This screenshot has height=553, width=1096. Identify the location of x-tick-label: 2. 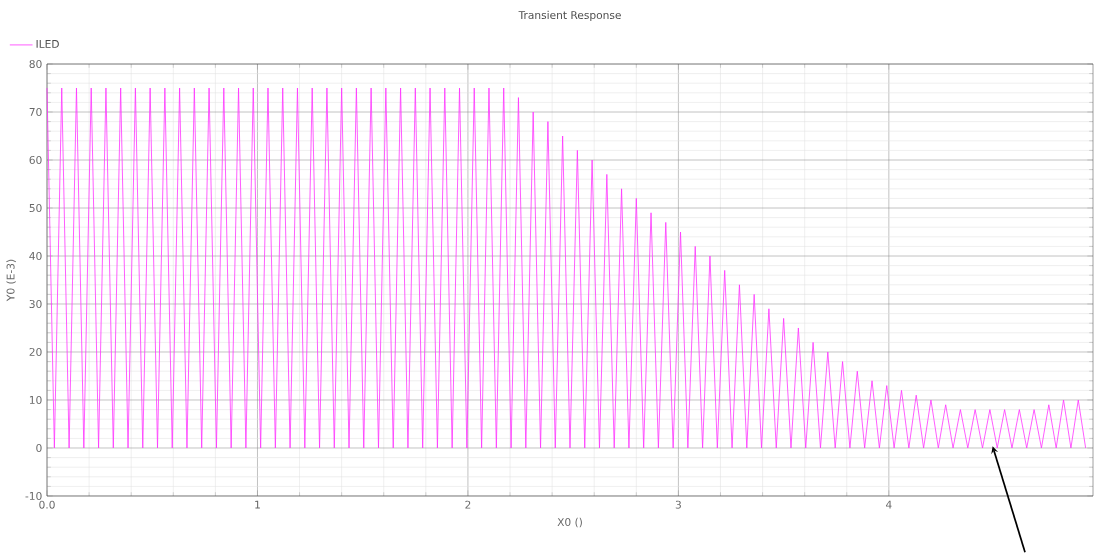
(468, 504).